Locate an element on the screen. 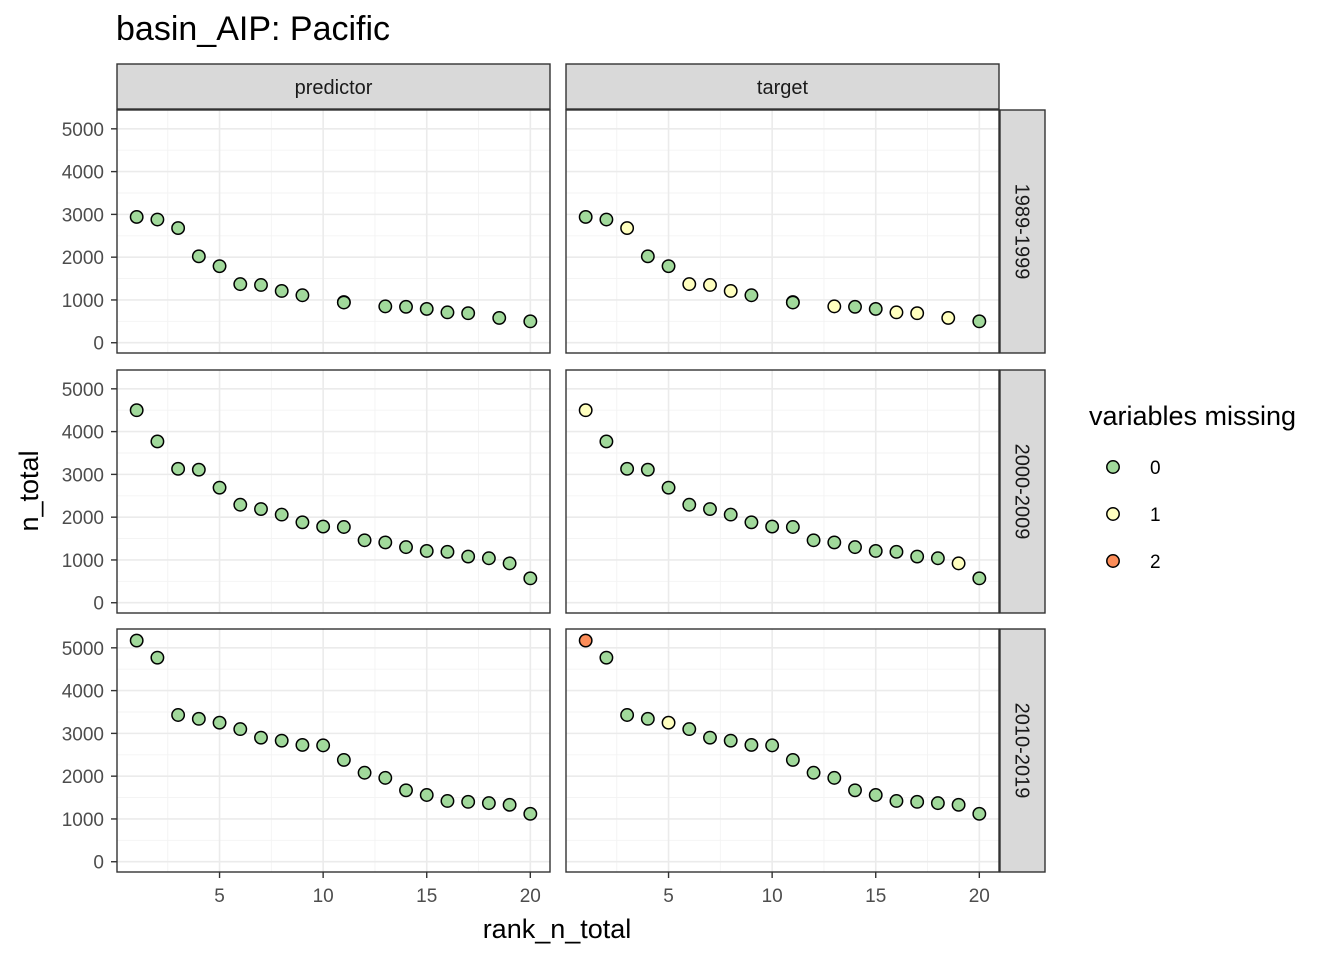  y-tick-label: 3000 is located at coordinates (83, 734).